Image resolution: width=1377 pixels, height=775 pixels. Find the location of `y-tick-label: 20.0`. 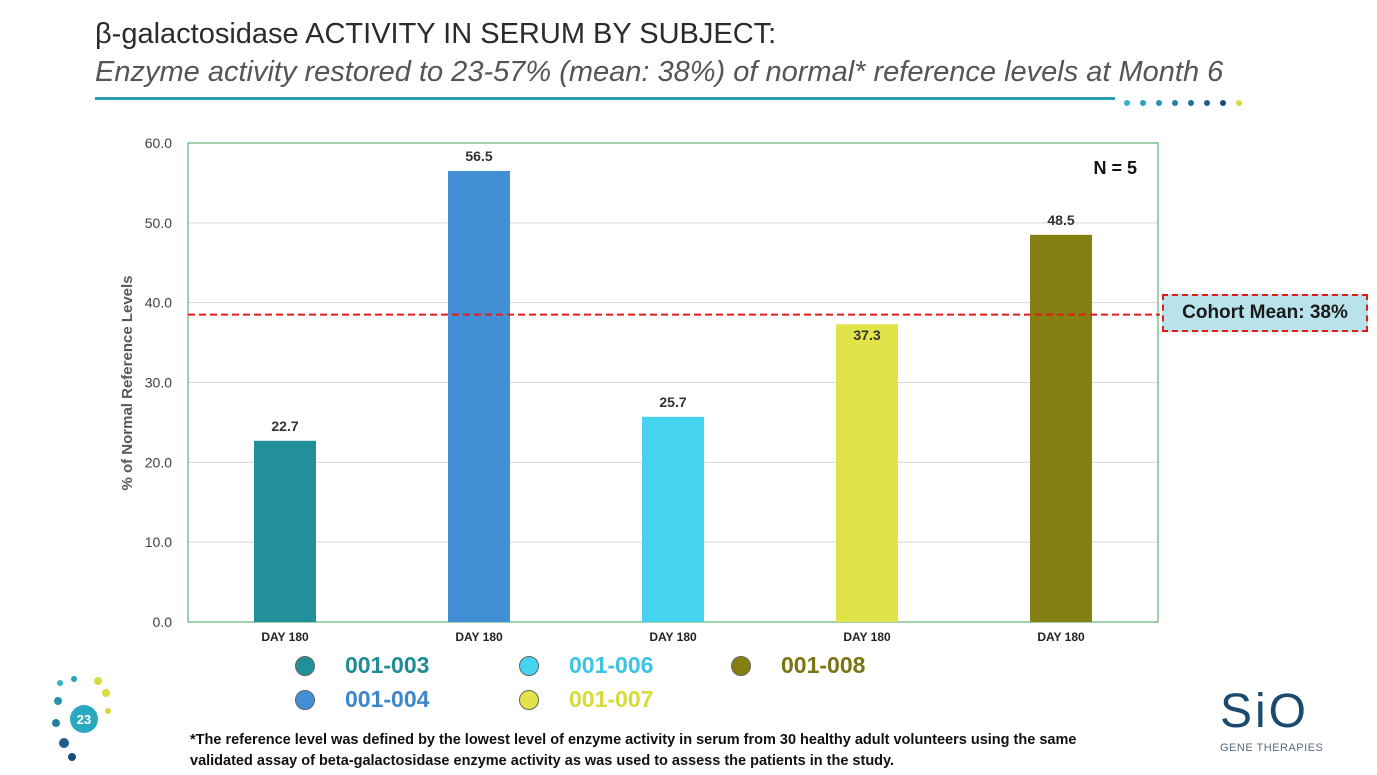

y-tick-label: 20.0 is located at coordinates (158, 462).